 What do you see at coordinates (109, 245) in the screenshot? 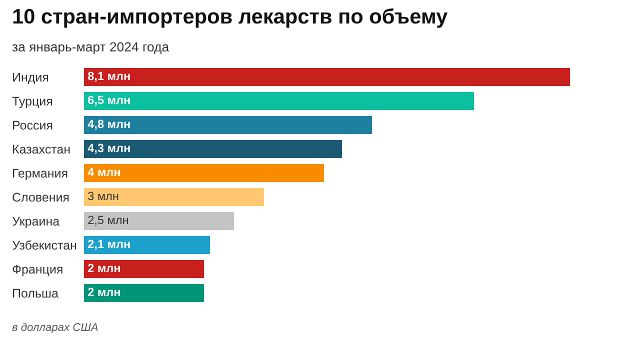
I see `data-label: 2,1 млн` at bounding box center [109, 245].